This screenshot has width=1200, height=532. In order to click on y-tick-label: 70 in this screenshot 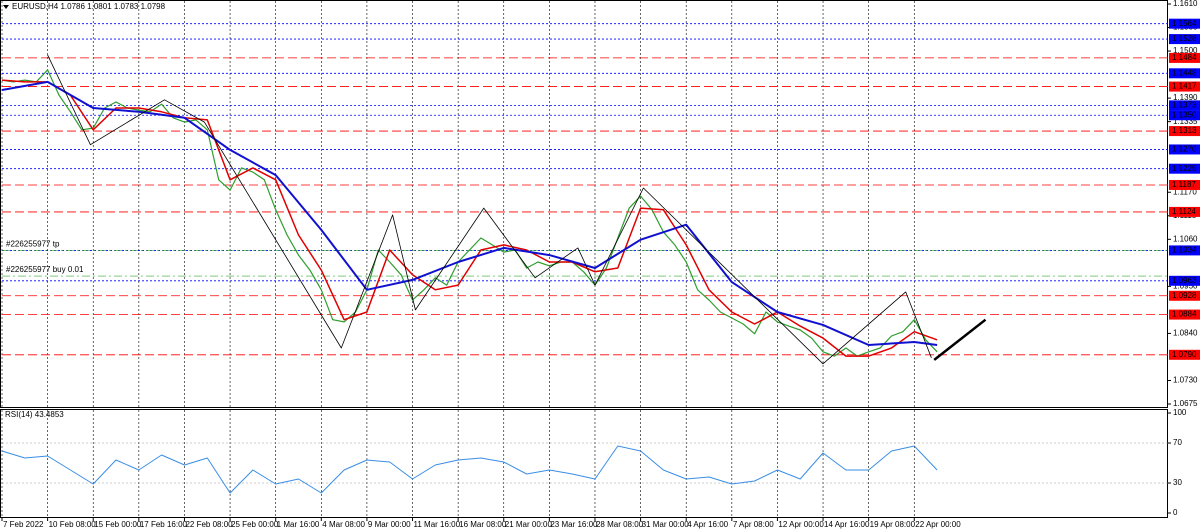, I will do `click(1177, 442)`.